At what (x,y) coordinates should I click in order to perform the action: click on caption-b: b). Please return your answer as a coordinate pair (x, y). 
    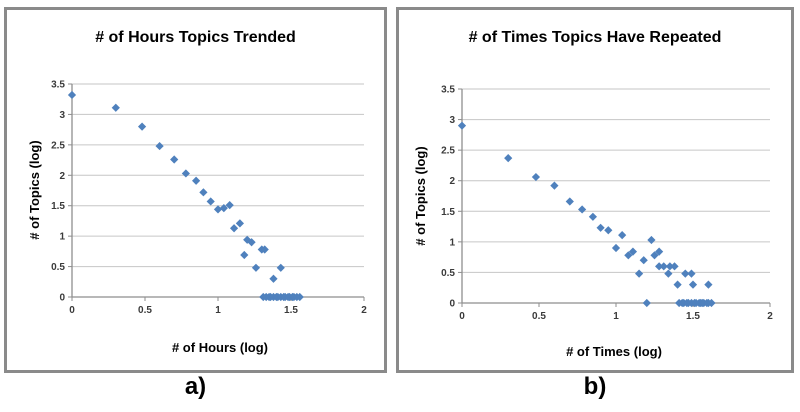
    Looking at the image, I should click on (595, 386).